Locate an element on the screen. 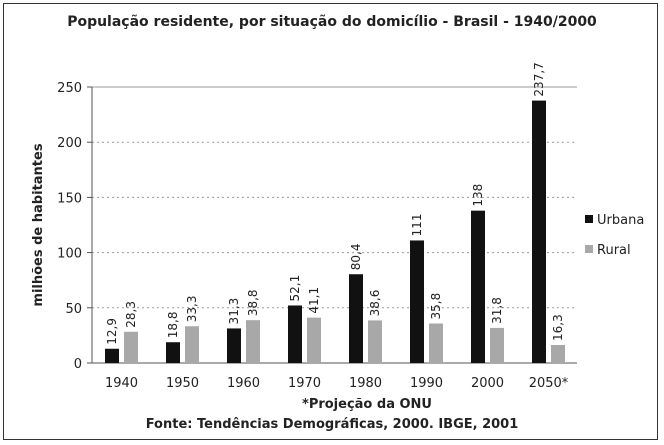  data-label-urbana: 12,9 is located at coordinates (112, 331).